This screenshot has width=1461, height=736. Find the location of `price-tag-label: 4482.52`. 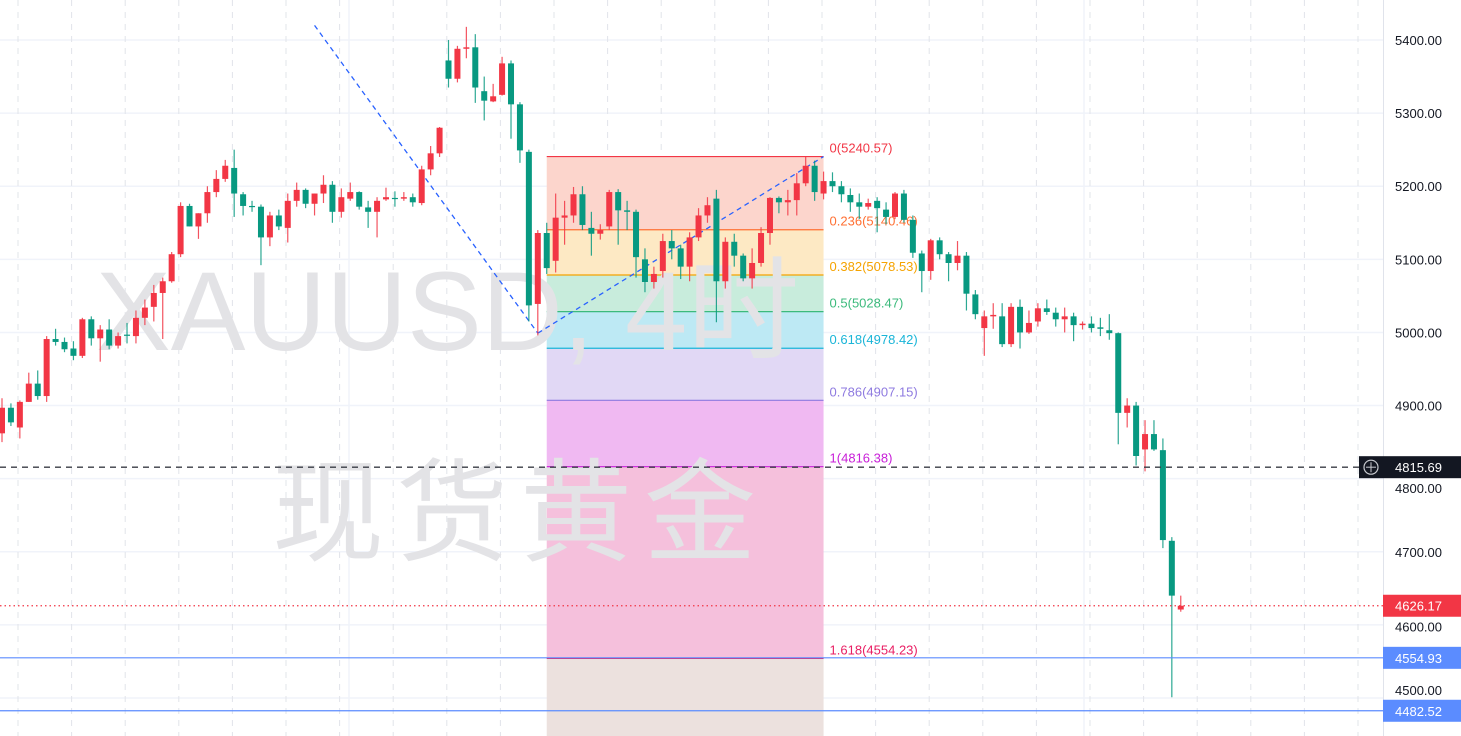

price-tag-label: 4482.52 is located at coordinates (1418, 711).